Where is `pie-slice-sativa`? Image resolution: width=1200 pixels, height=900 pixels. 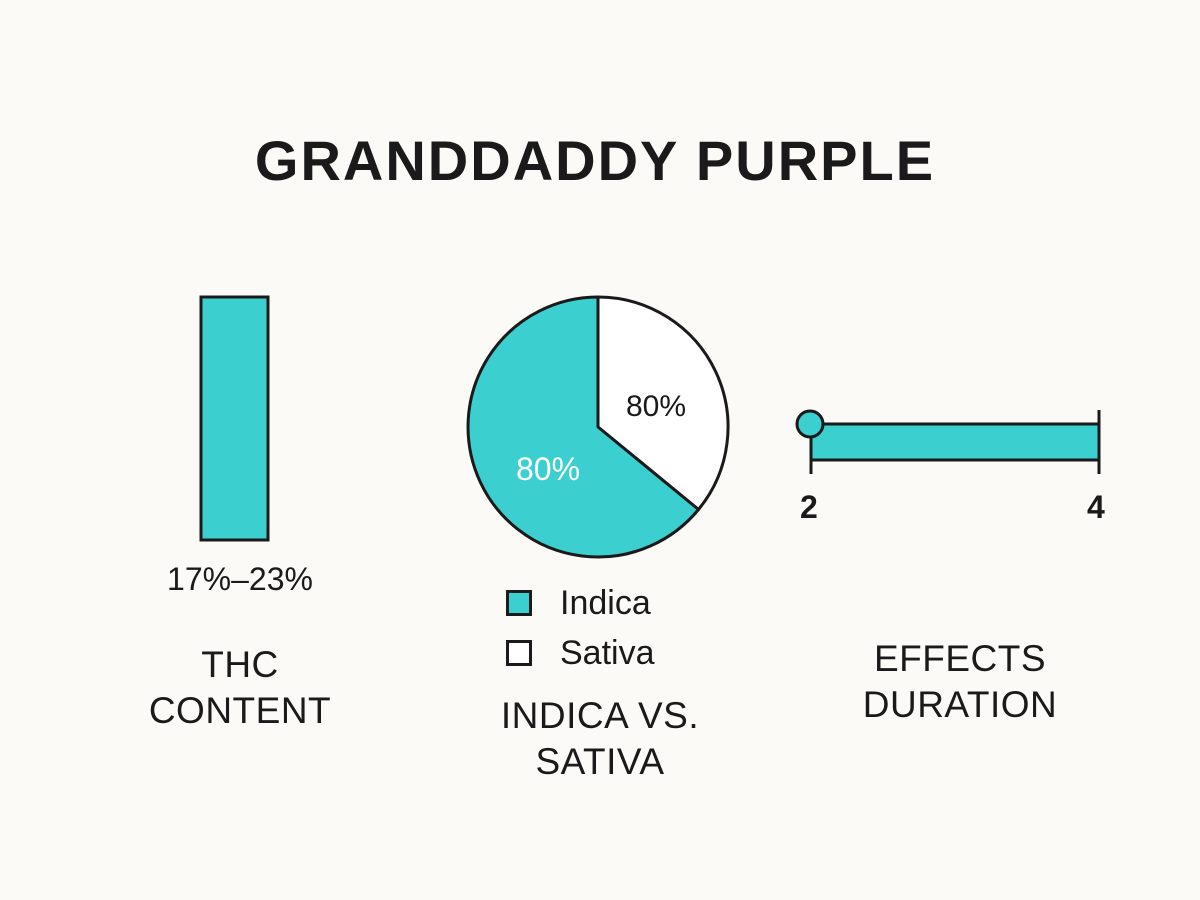 pie-slice-sativa is located at coordinates (663, 403).